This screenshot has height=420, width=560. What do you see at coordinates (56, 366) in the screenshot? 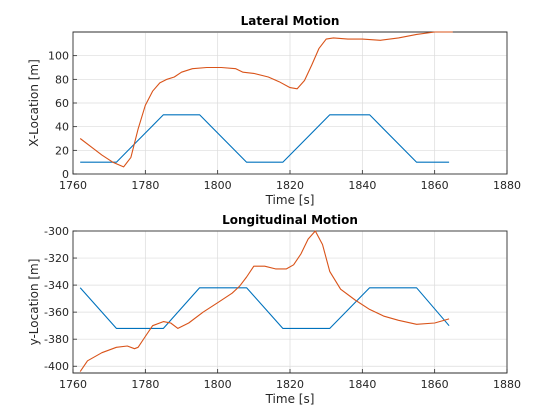
I see `y-tick-label: -400` at bounding box center [56, 366].